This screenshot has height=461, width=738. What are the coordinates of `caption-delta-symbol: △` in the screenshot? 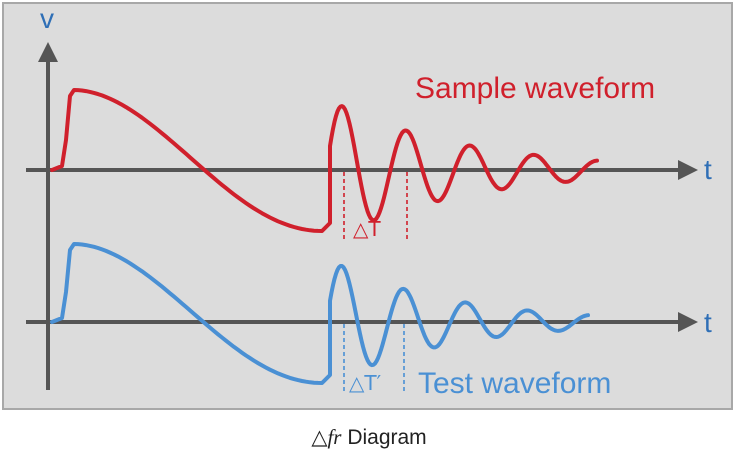 It's located at (319, 437).